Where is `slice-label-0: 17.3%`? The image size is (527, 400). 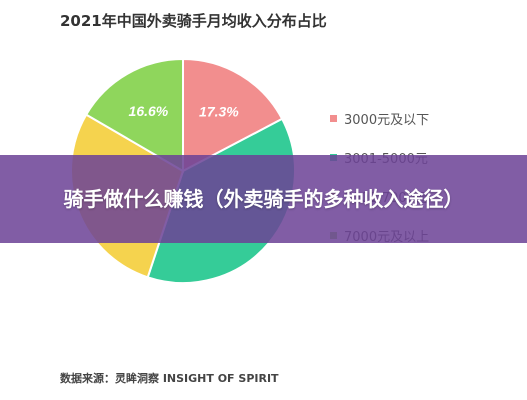 slice-label-0: 17.3% is located at coordinates (219, 112).